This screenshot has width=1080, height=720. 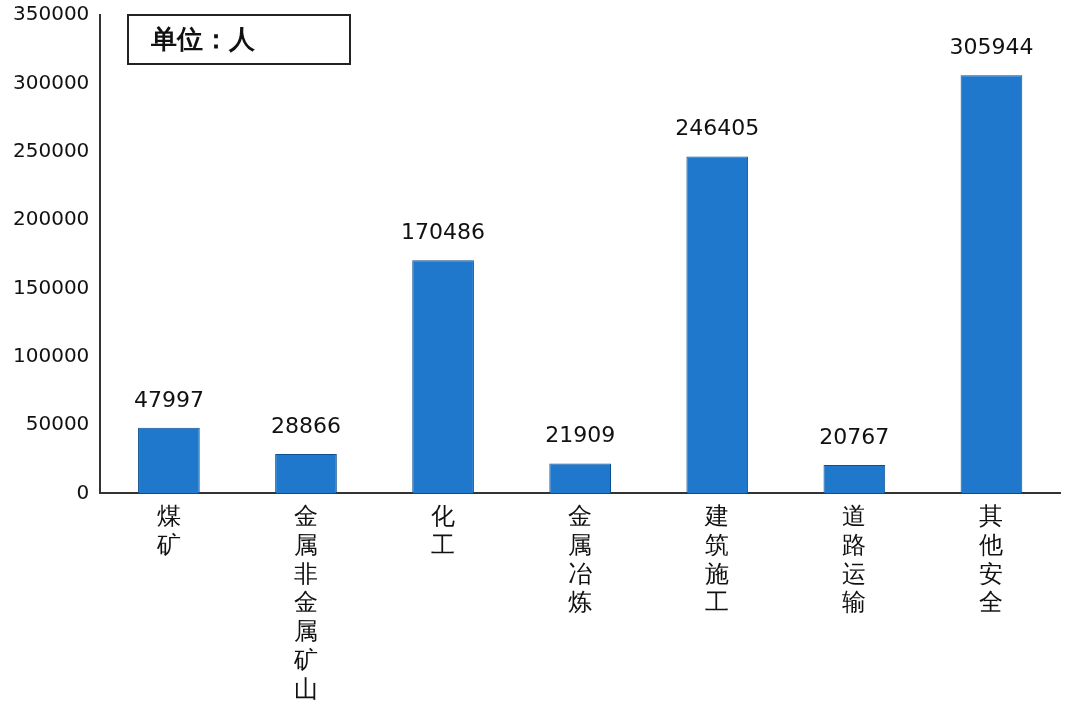 I want to click on annotation: 单位：人, so click(x=239, y=39).